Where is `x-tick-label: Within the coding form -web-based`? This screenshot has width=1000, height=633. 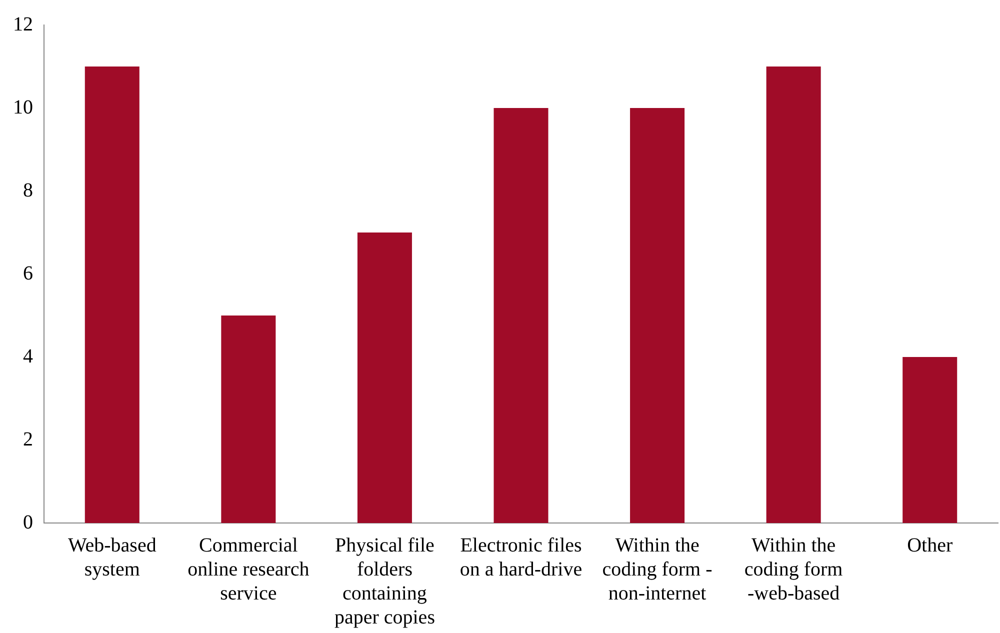 x-tick-label: Within the coding form -web-based is located at coordinates (794, 569).